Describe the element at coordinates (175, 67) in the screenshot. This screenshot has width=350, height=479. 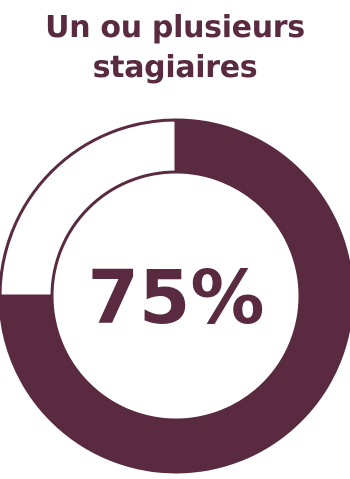
I see `chart-title-line-2: stagiaires` at that location.